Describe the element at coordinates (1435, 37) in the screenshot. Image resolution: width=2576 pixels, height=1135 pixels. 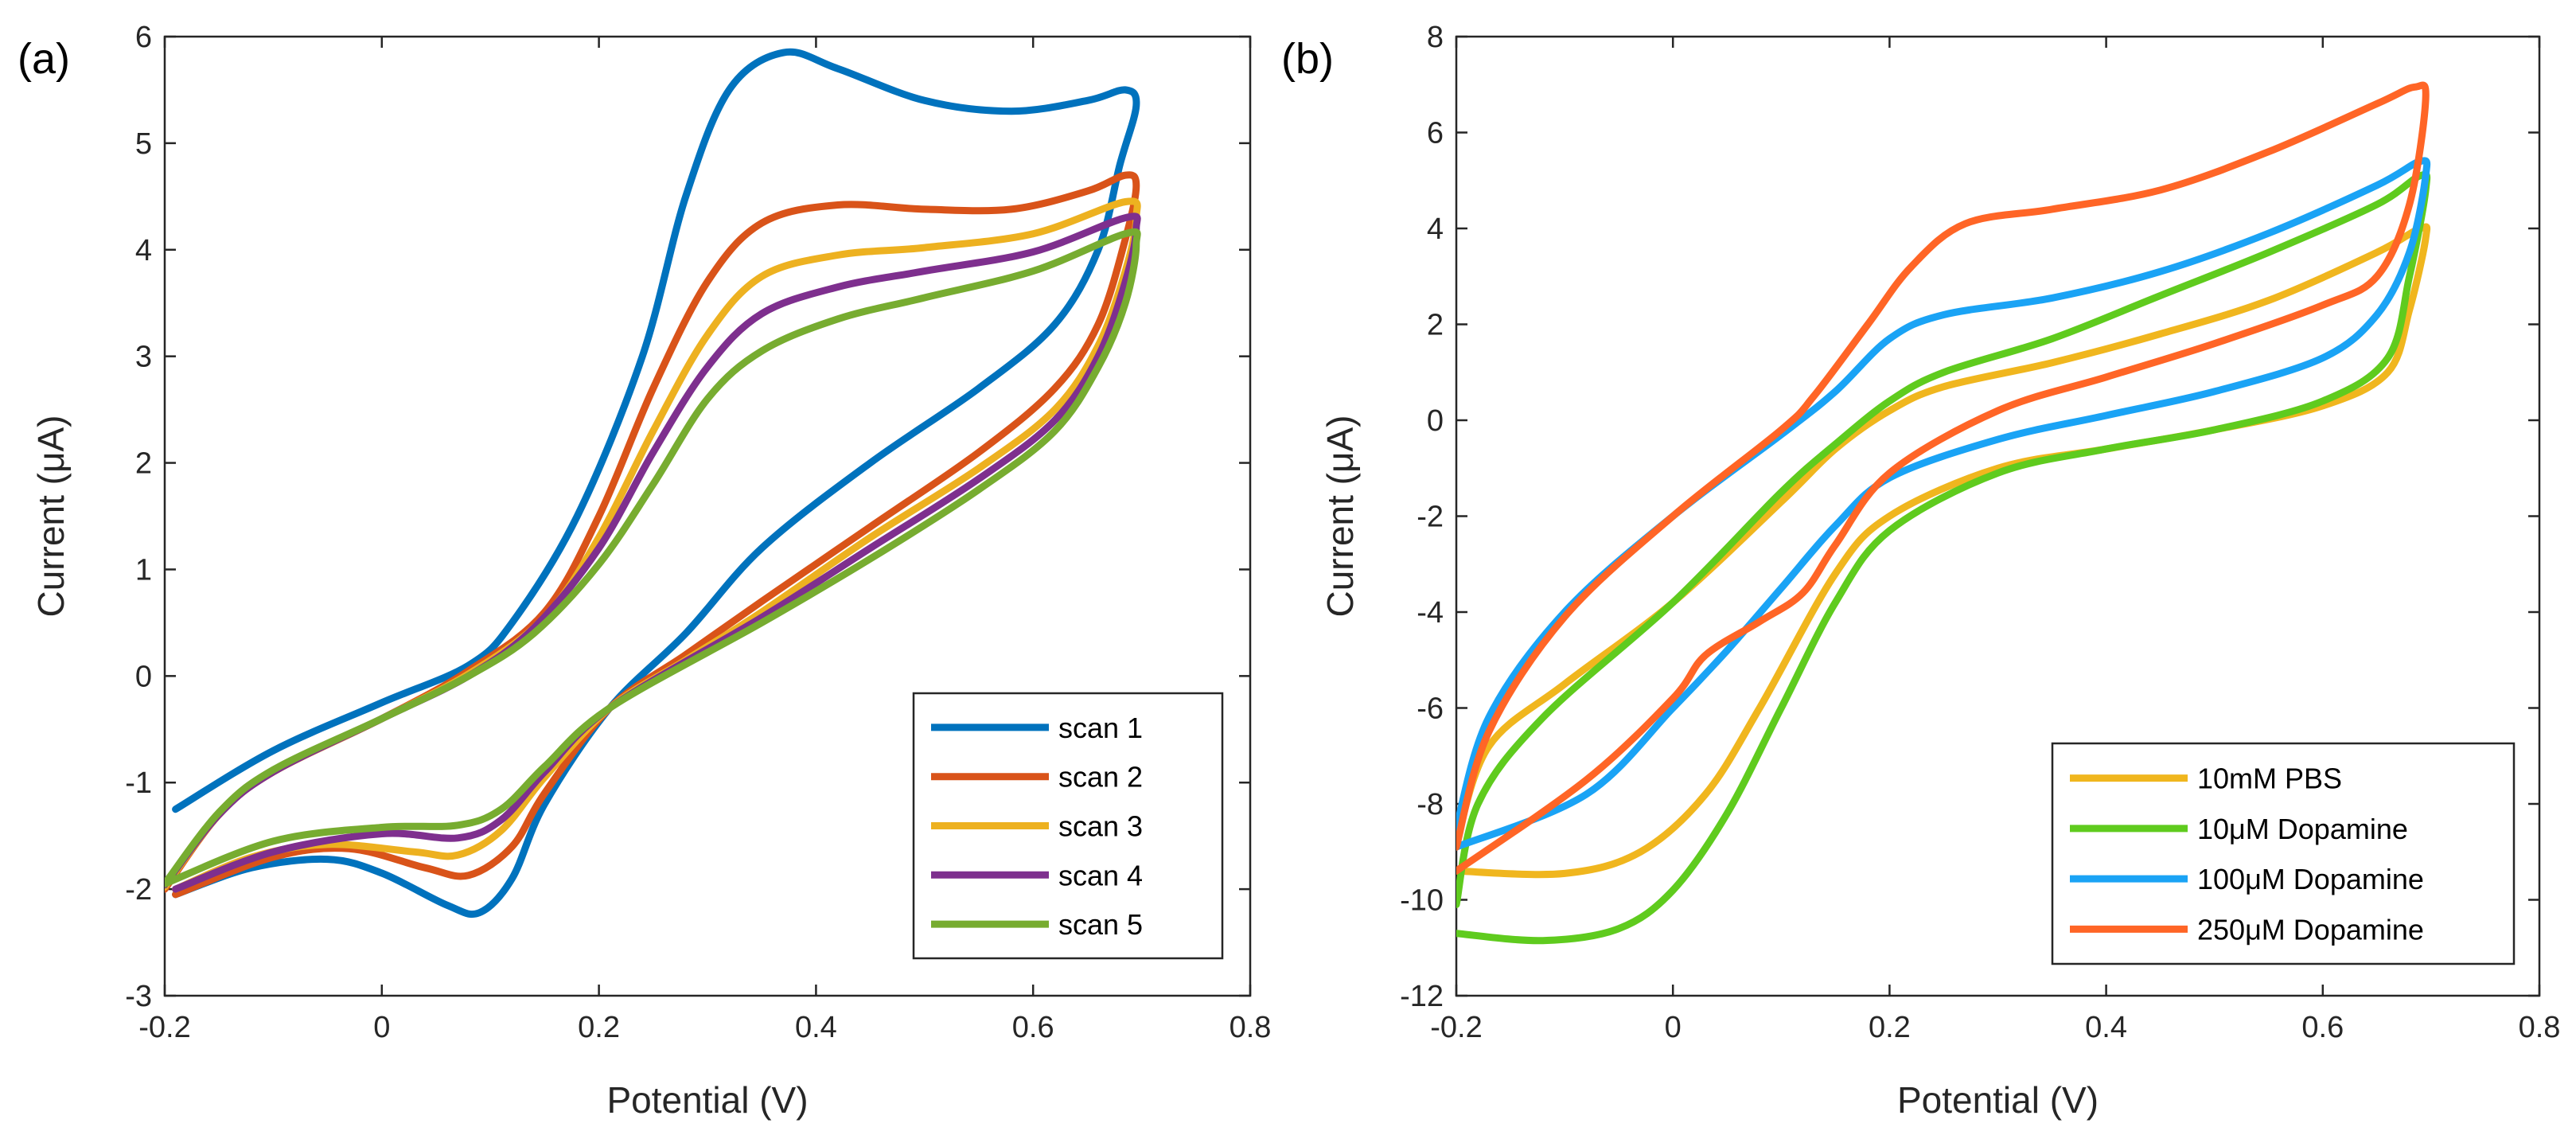
I see `y-tick-label: 8` at that location.